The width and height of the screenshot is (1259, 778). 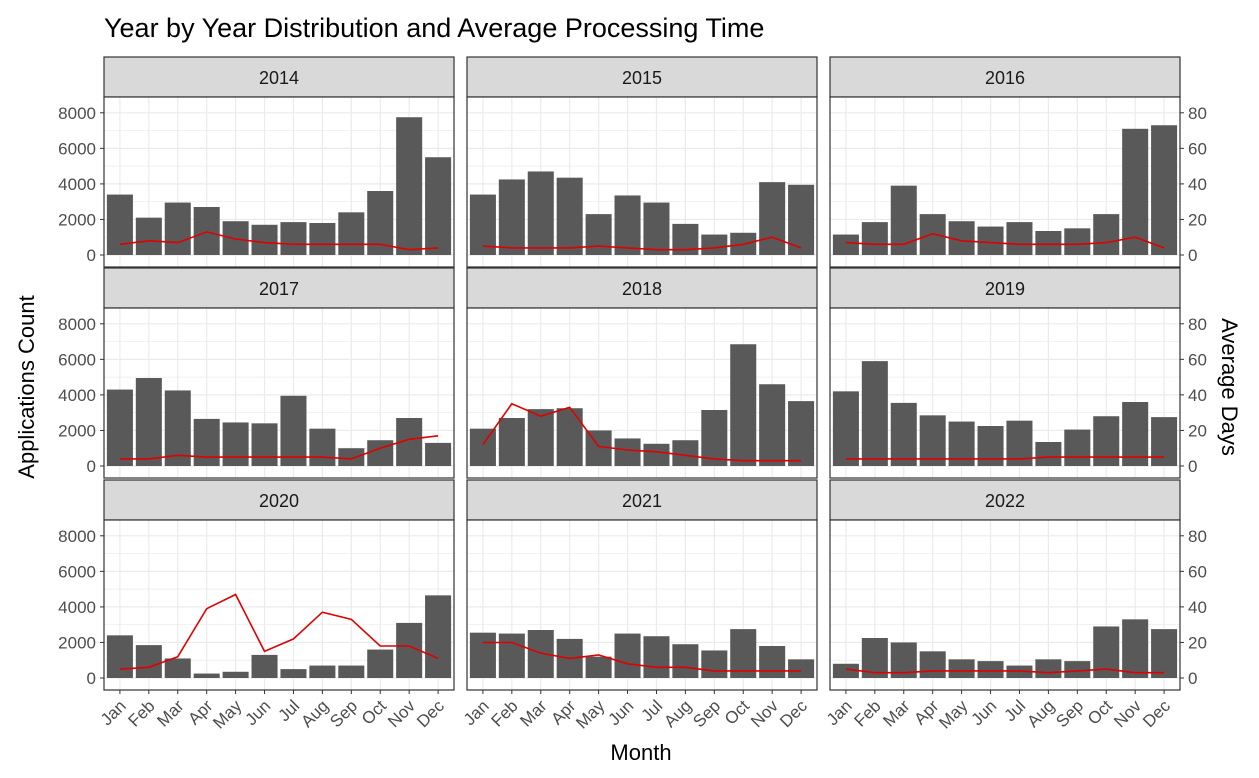 What do you see at coordinates (293, 673) in the screenshot?
I see `bar-2020-Jul` at bounding box center [293, 673].